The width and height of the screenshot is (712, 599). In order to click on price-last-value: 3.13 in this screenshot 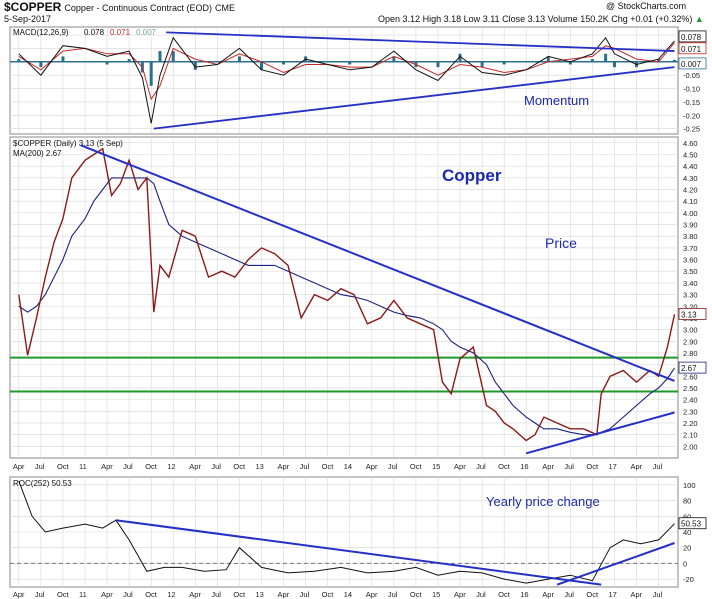, I will do `click(689, 314)`.